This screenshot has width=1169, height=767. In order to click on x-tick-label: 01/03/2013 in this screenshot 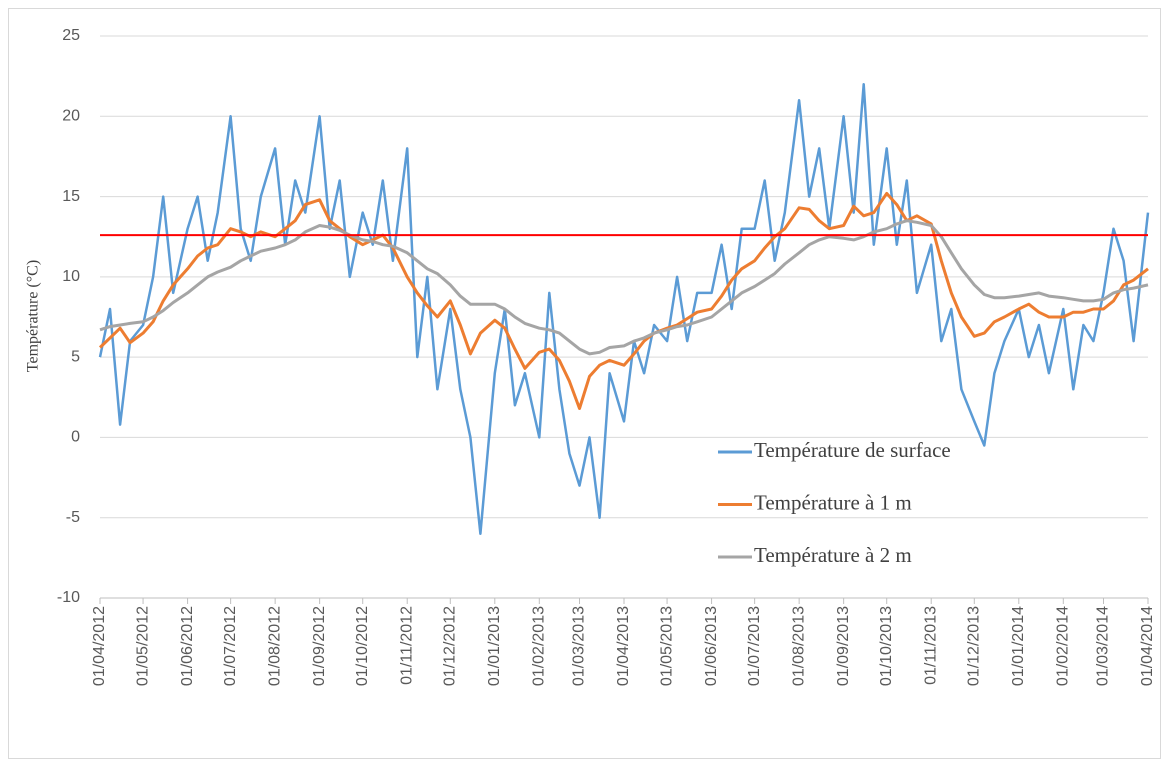, I will do `click(579, 646)`.